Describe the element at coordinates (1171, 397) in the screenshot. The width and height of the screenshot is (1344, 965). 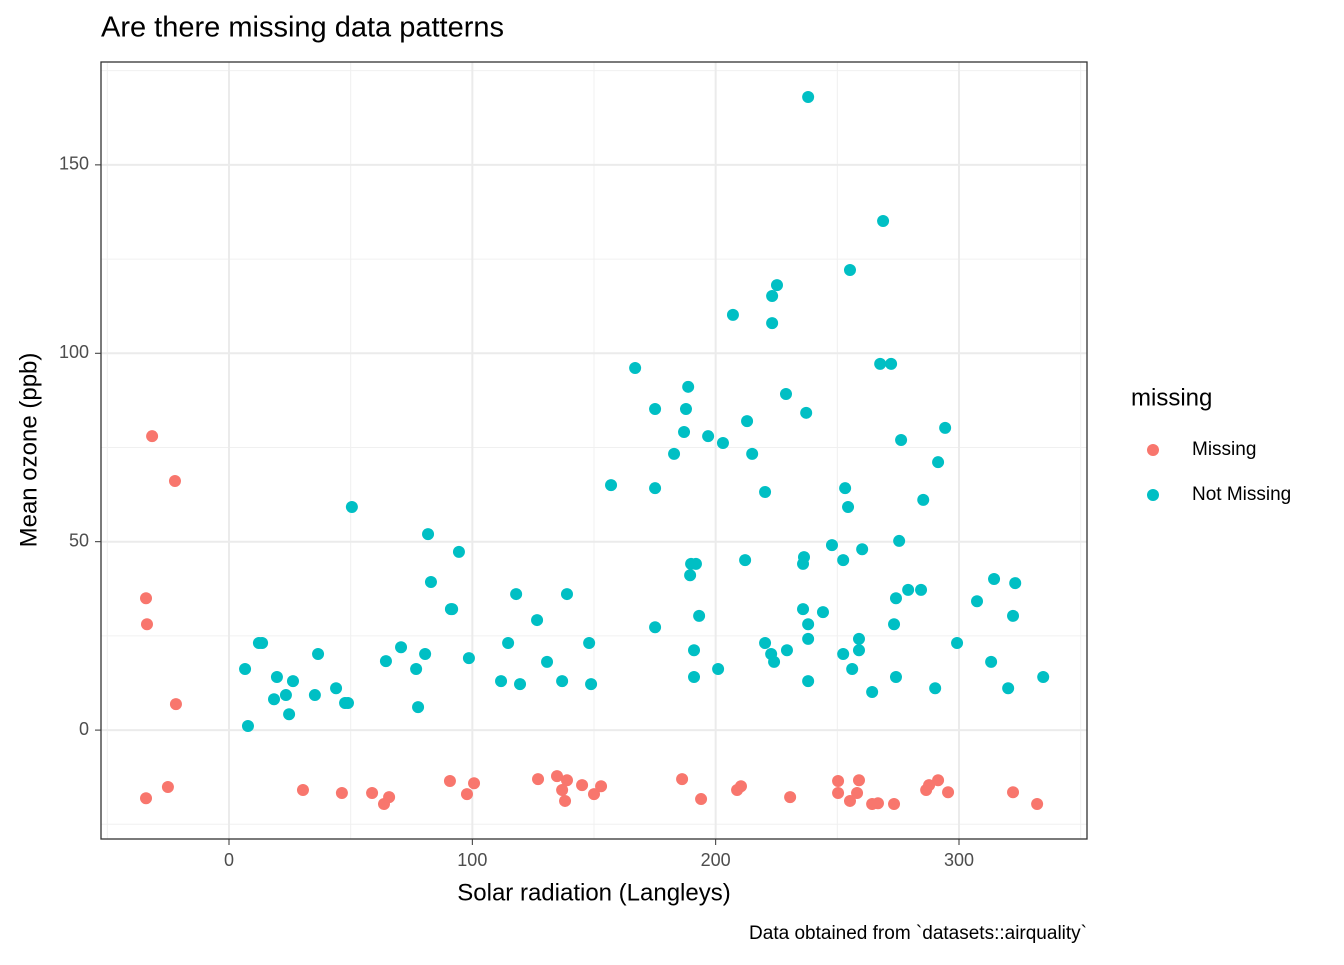
I see `legend-title: missing` at that location.